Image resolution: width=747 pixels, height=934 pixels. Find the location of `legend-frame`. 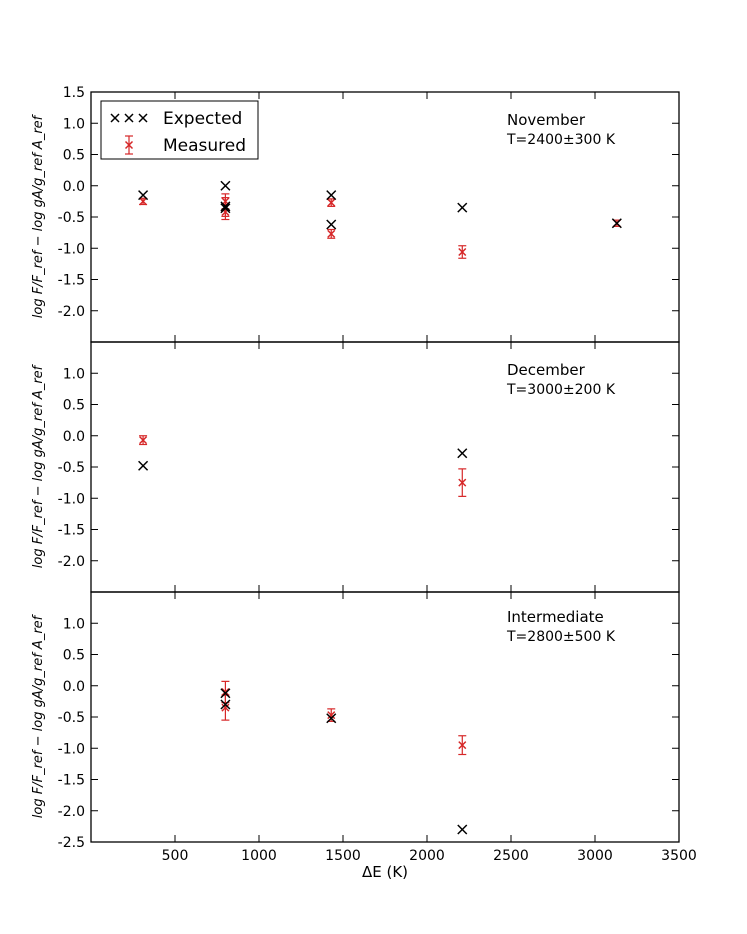

legend-frame is located at coordinates (179, 130).